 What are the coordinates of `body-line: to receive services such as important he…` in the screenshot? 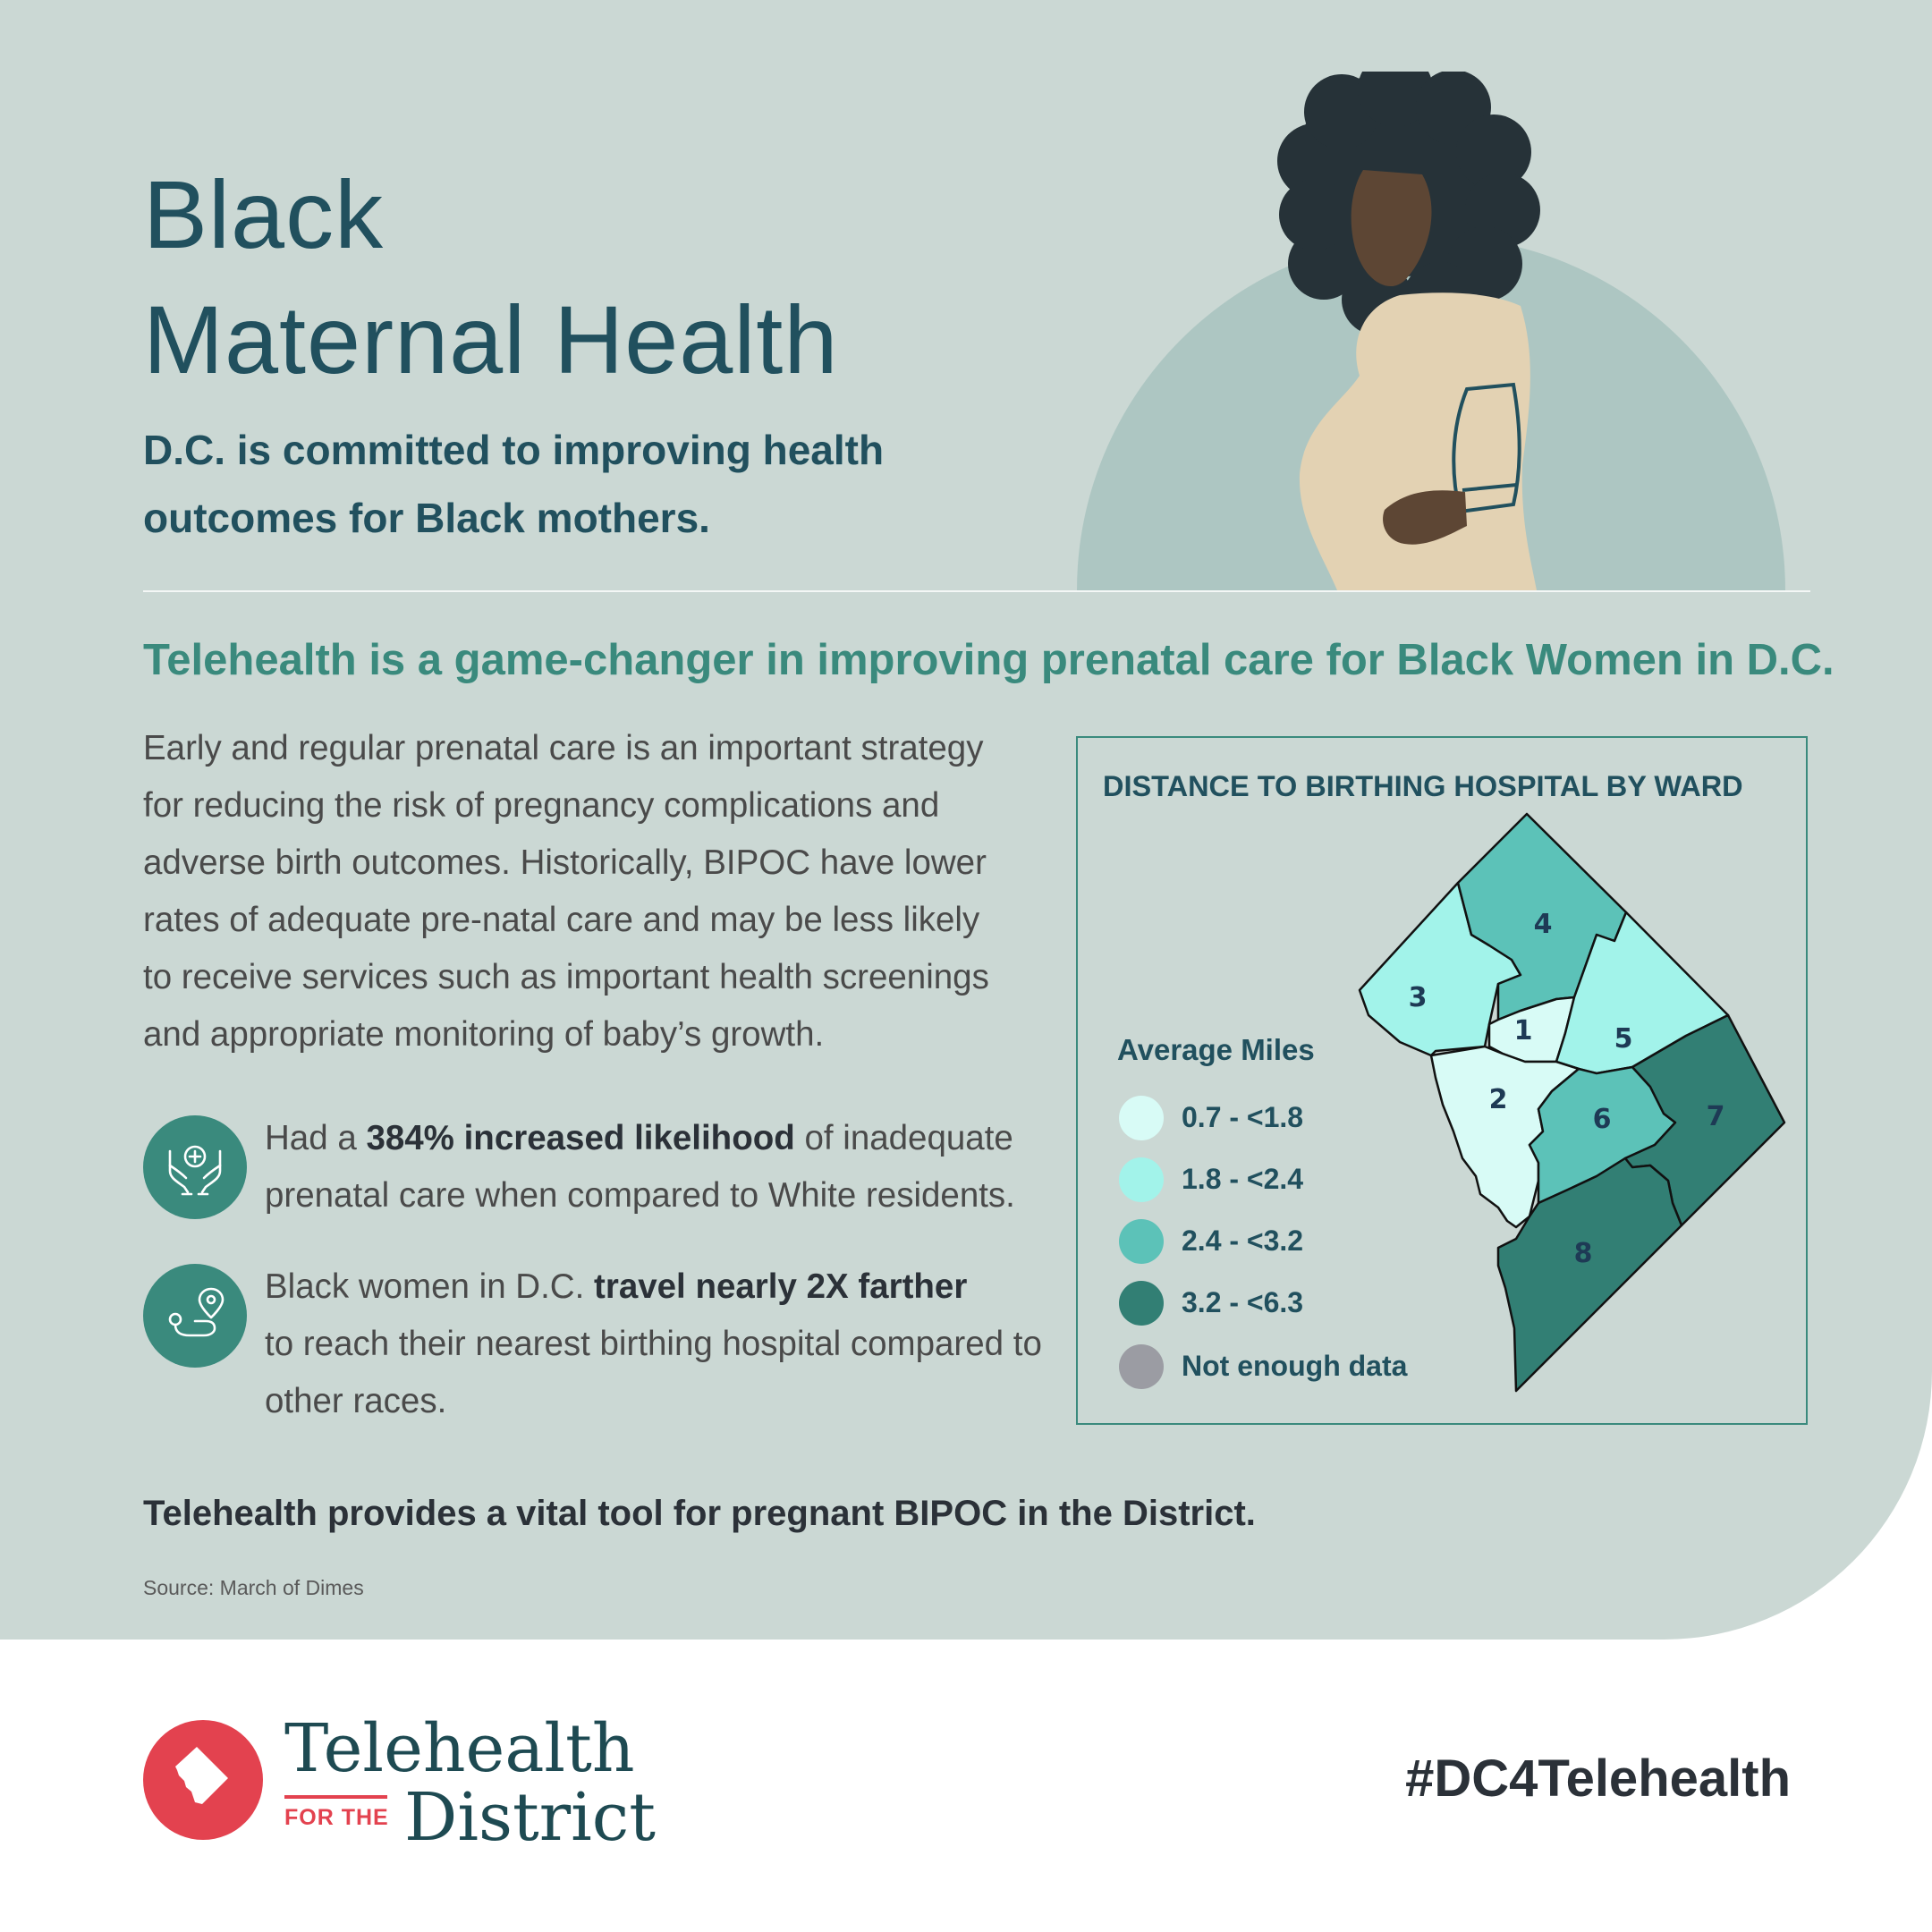 It's located at (566, 977).